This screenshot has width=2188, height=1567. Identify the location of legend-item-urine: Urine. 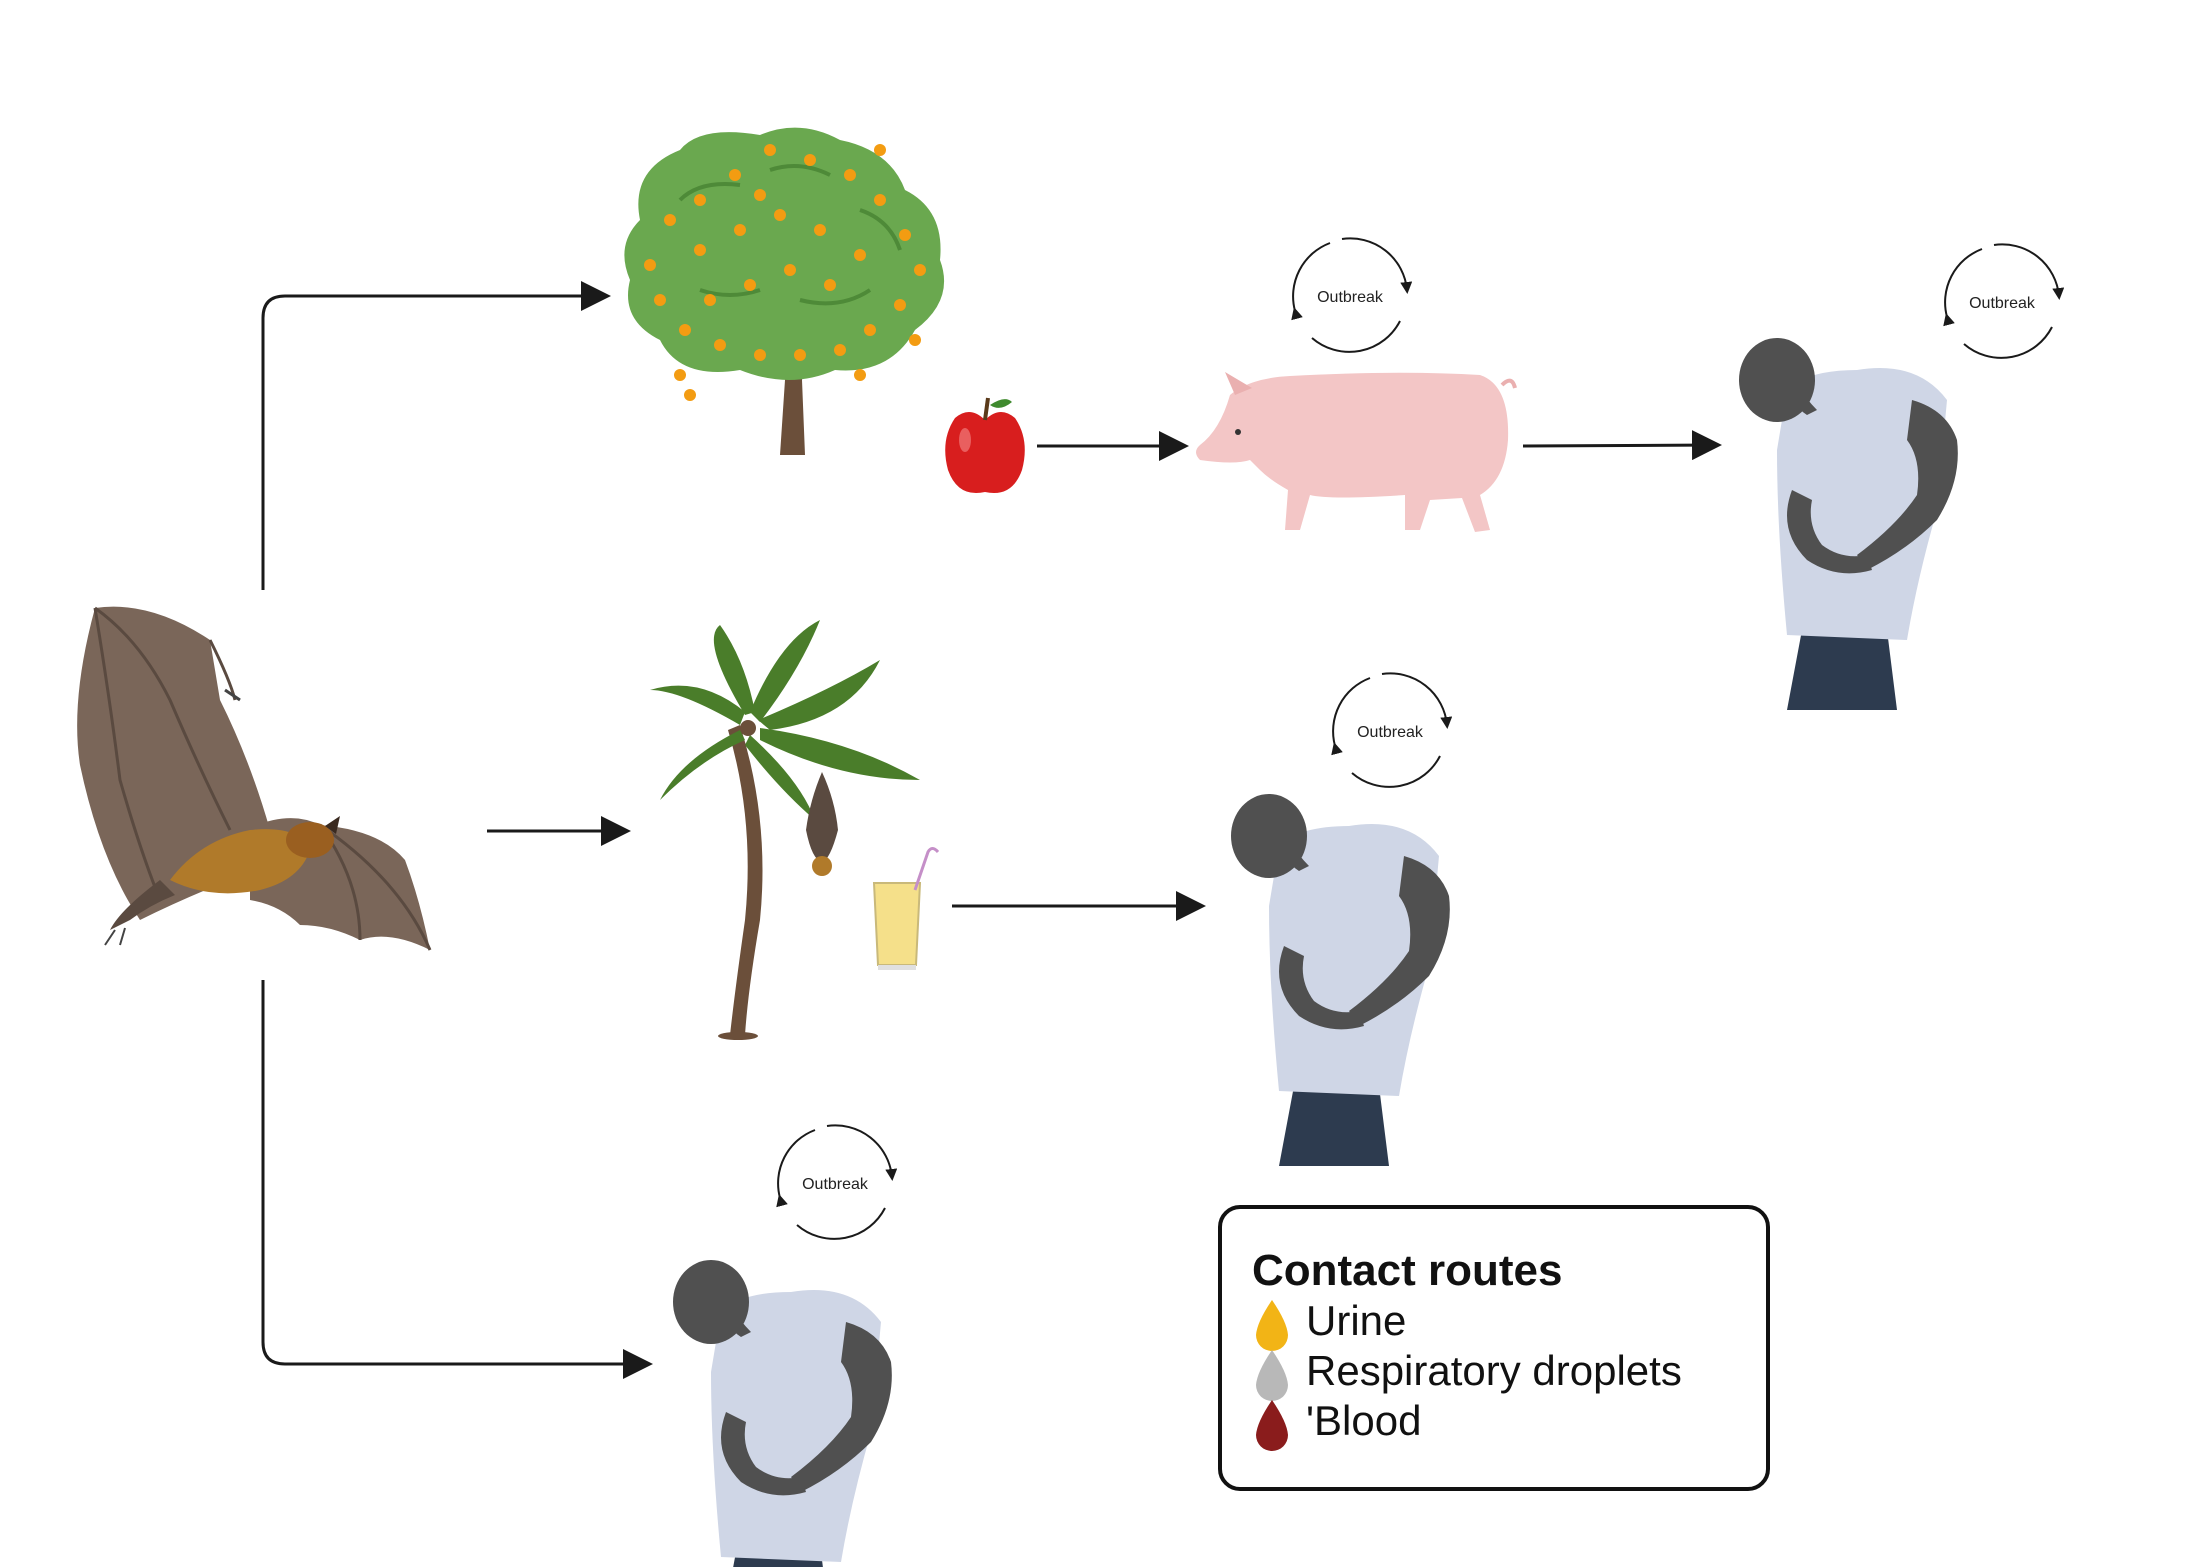
(1331, 1324).